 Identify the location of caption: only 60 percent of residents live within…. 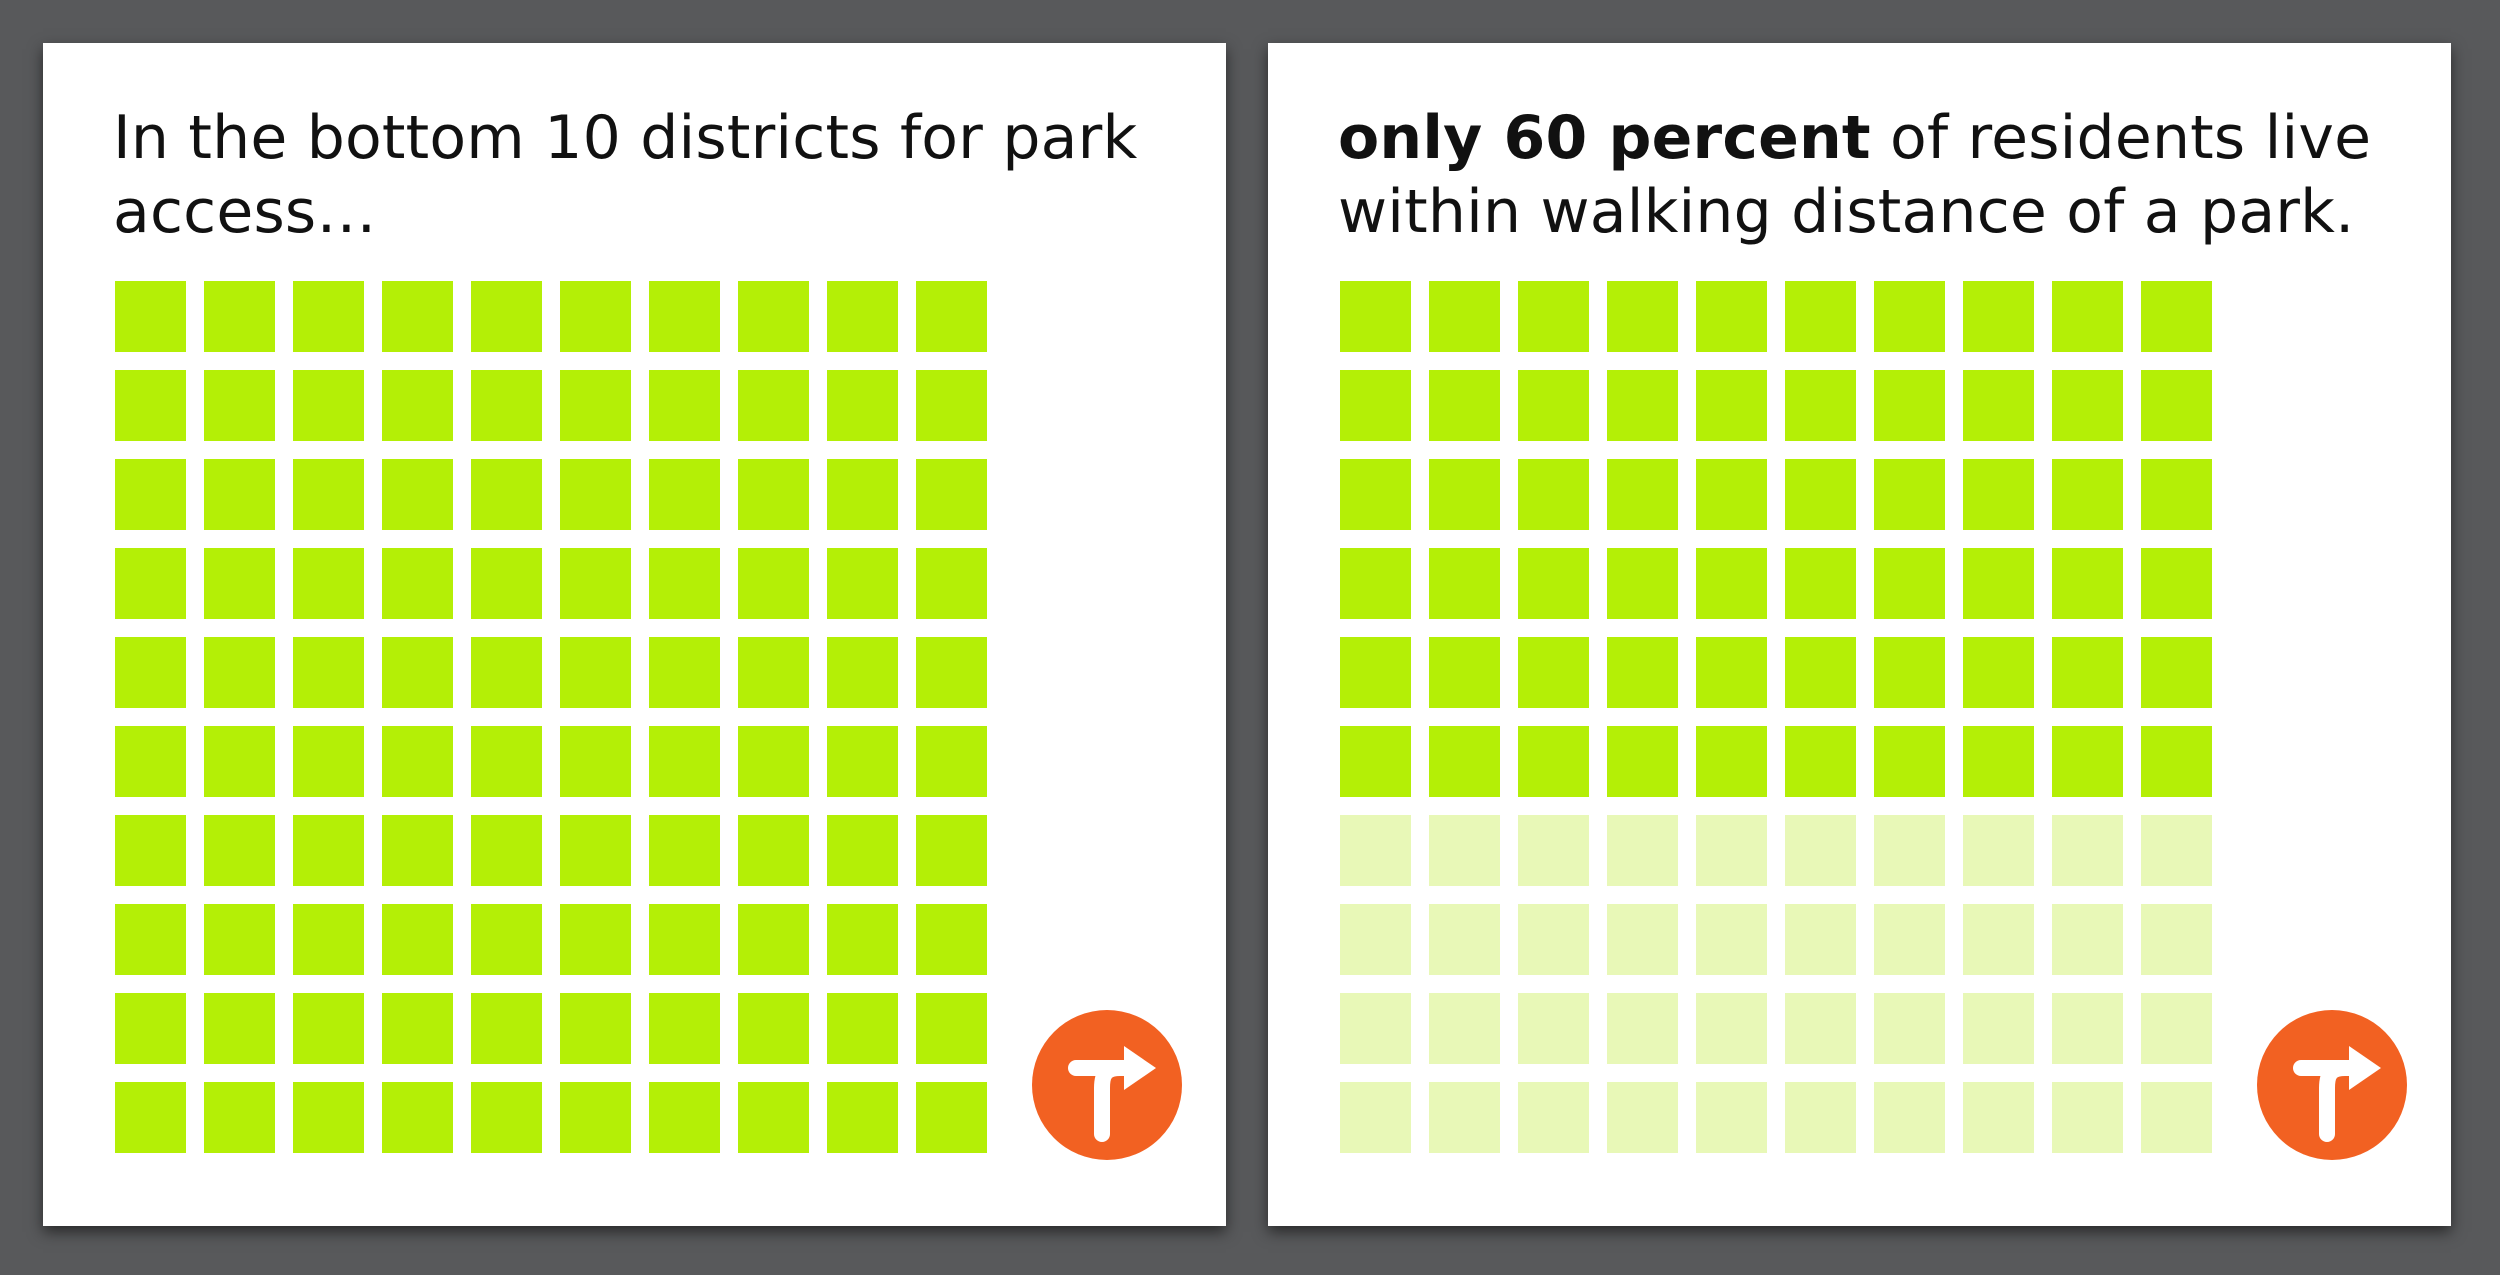
(1863, 175).